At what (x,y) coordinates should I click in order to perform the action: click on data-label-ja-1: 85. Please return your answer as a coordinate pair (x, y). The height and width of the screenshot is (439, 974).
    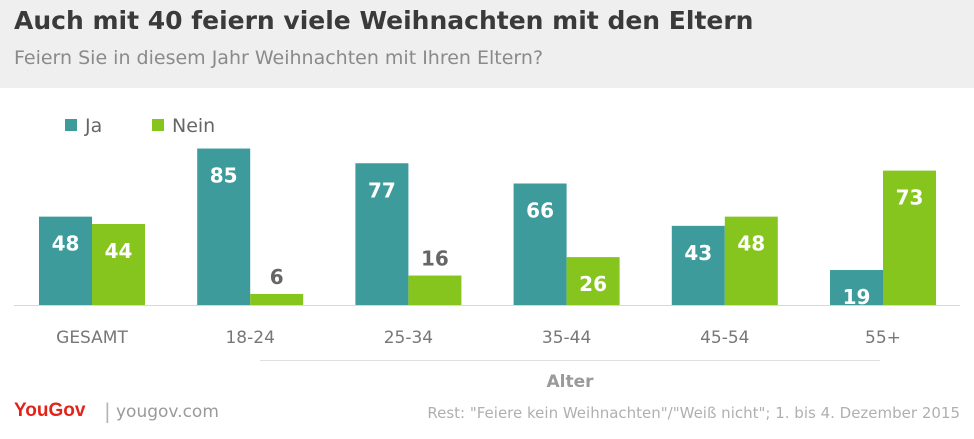
    Looking at the image, I should click on (224, 176).